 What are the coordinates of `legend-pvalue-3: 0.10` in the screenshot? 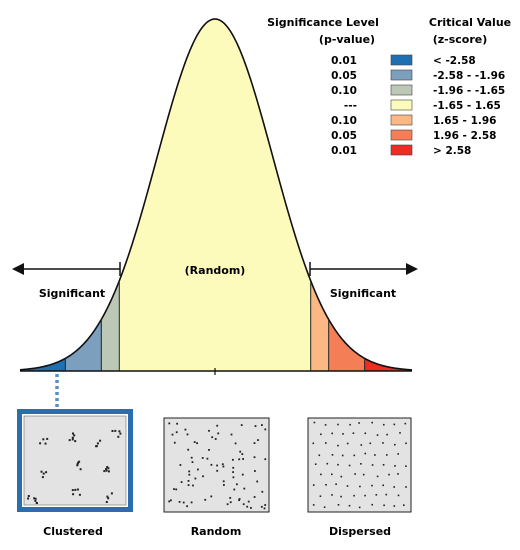 It's located at (344, 91).